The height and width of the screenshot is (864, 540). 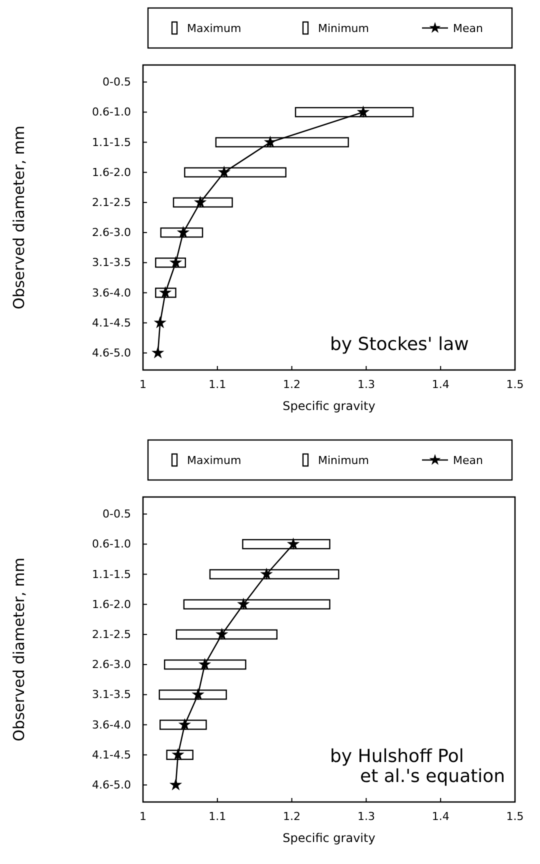 What do you see at coordinates (399, 344) in the screenshot?
I see `annotation: by Stockes' law` at bounding box center [399, 344].